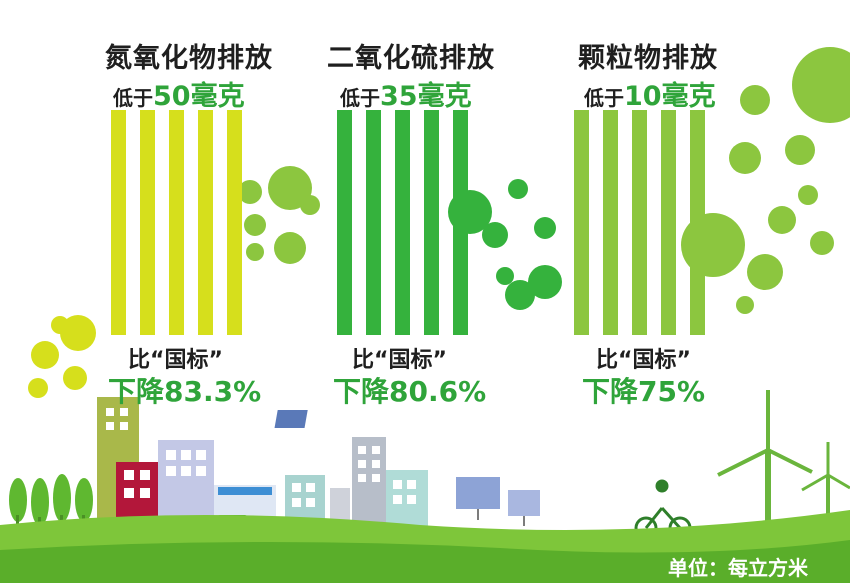 This screenshot has width=850, height=583. What do you see at coordinates (133, 98) in the screenshot?
I see `group-1-limit-prefix: 低于` at bounding box center [133, 98].